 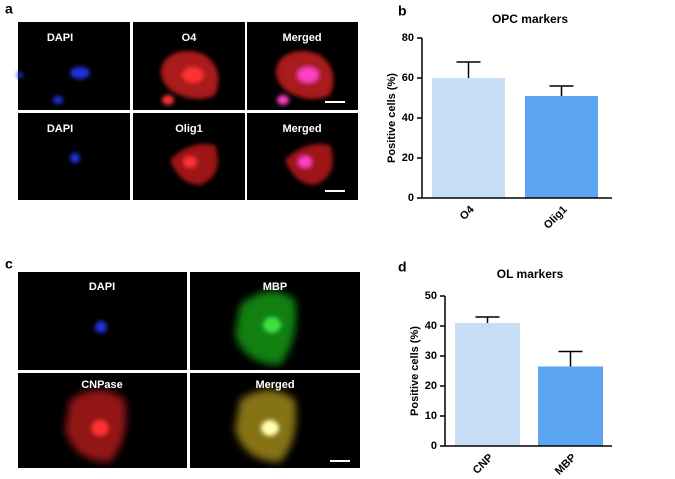 I want to click on image-label: MBP, so click(x=275, y=287).